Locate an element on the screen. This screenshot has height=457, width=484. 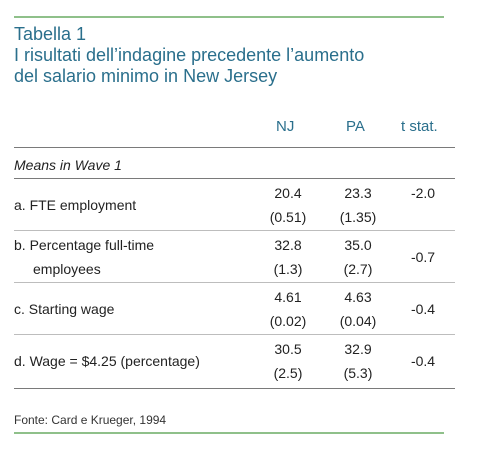
row-label-continued: employees is located at coordinates (67, 269).